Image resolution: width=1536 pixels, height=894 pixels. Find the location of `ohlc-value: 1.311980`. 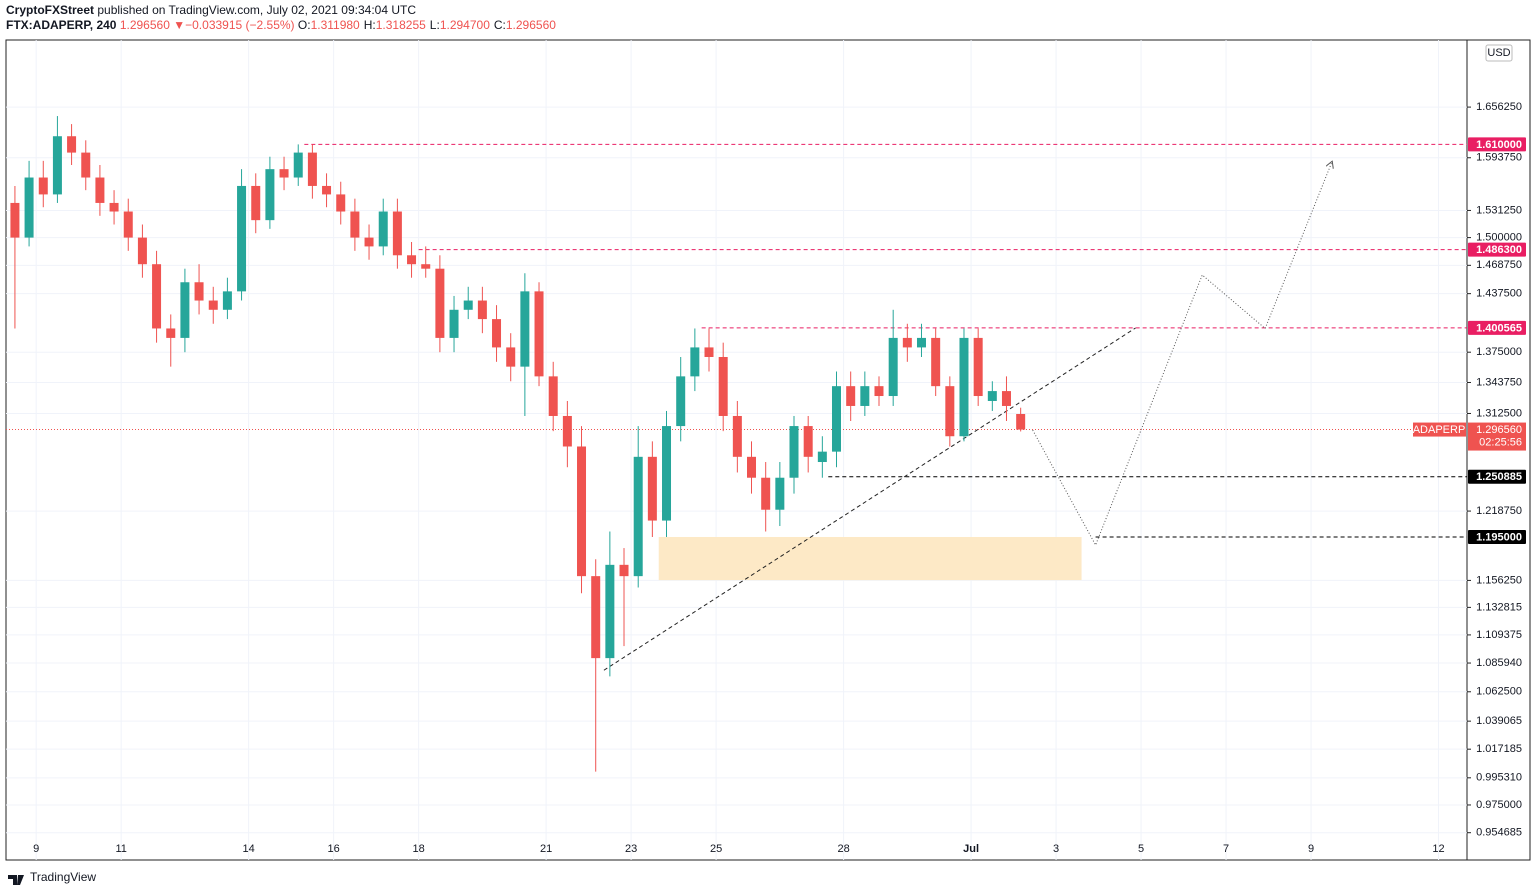

ohlc-value: 1.311980 is located at coordinates (335, 25).